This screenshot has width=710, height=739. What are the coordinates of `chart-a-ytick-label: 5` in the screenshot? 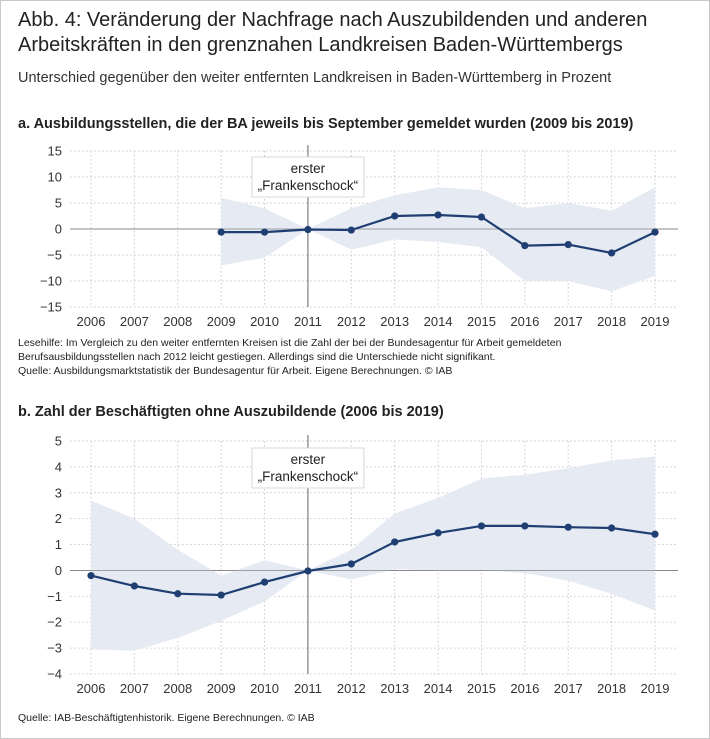 It's located at (58, 203).